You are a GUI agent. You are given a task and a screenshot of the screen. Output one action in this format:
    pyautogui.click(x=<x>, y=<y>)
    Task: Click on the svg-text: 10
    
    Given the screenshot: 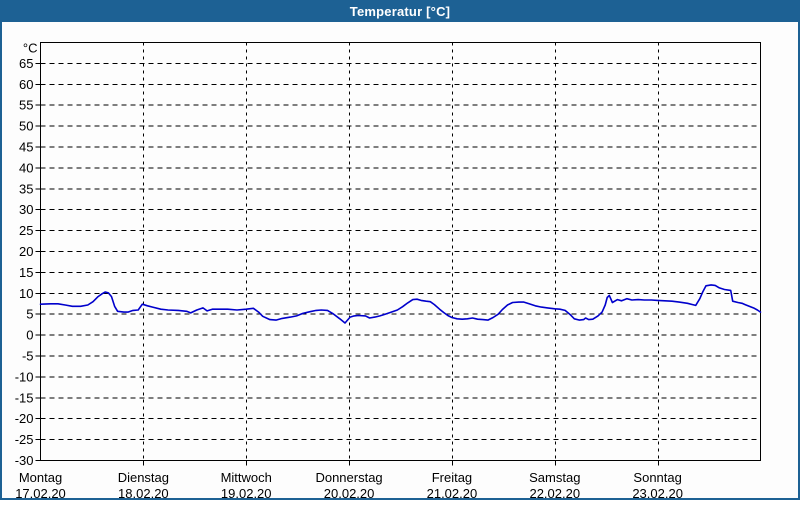 What is the action you would take?
    pyautogui.click(x=26, y=293)
    